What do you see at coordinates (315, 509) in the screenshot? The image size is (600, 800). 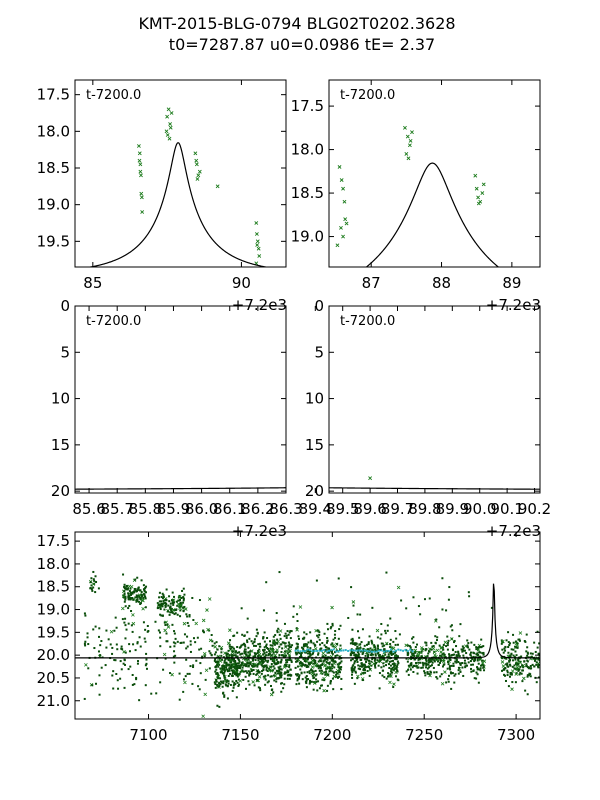 I see `x-tick-label: 89.4` at bounding box center [315, 509].